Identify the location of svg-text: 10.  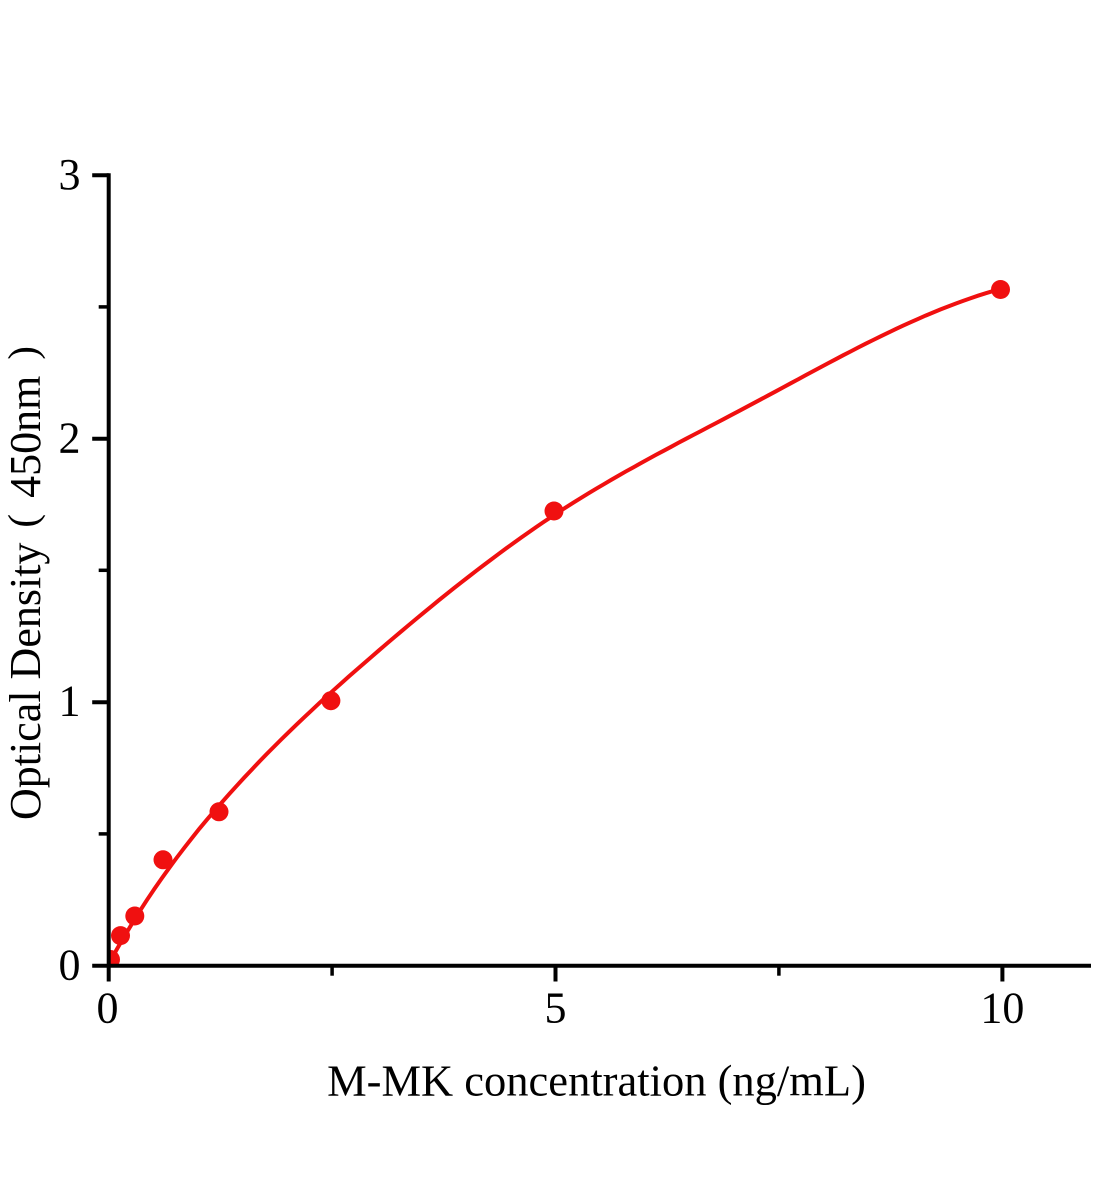
(1002, 1008).